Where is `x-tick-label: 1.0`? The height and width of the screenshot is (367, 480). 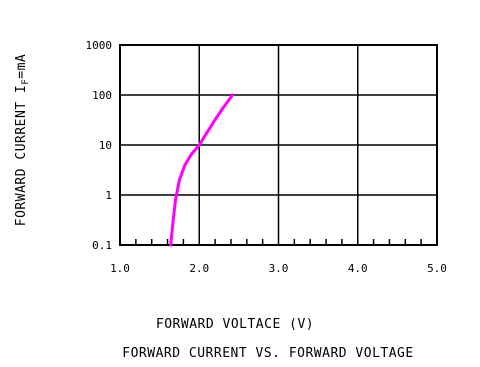
x-tick-label: 1.0 is located at coordinates (120, 268).